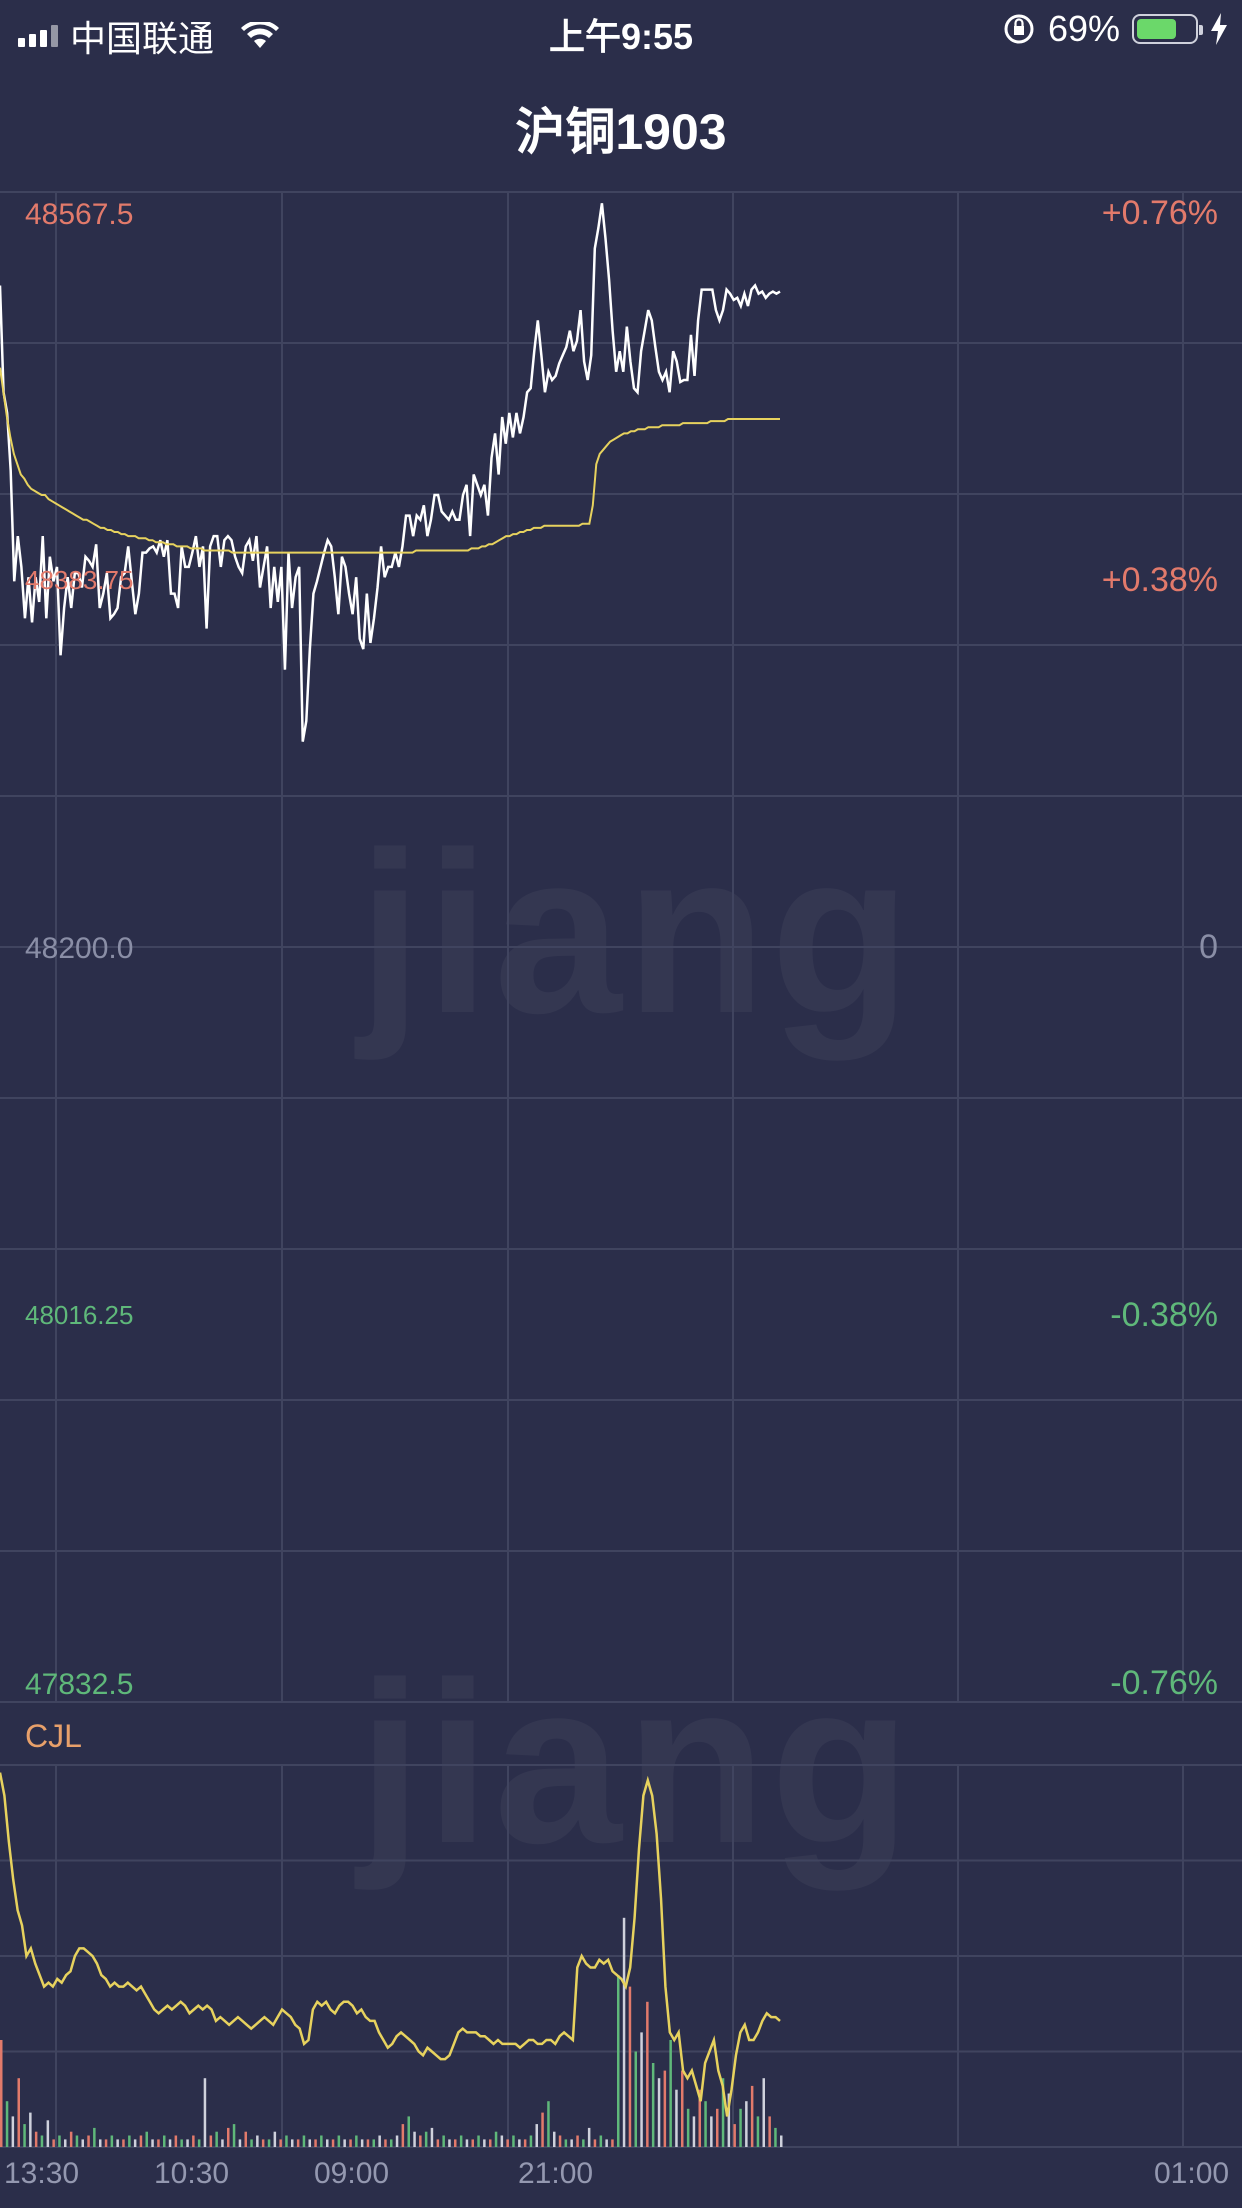  Describe the element at coordinates (79, 1315) in the screenshot. I see `price-label-lower: 48016.25` at that location.